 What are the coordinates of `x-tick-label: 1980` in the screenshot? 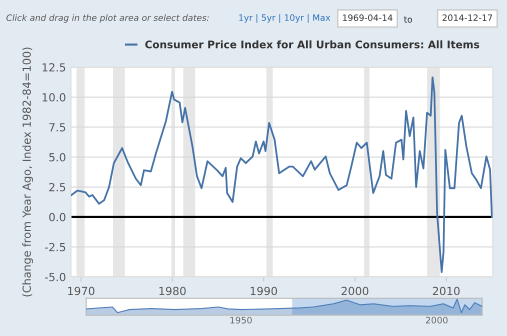 It's located at (172, 291).